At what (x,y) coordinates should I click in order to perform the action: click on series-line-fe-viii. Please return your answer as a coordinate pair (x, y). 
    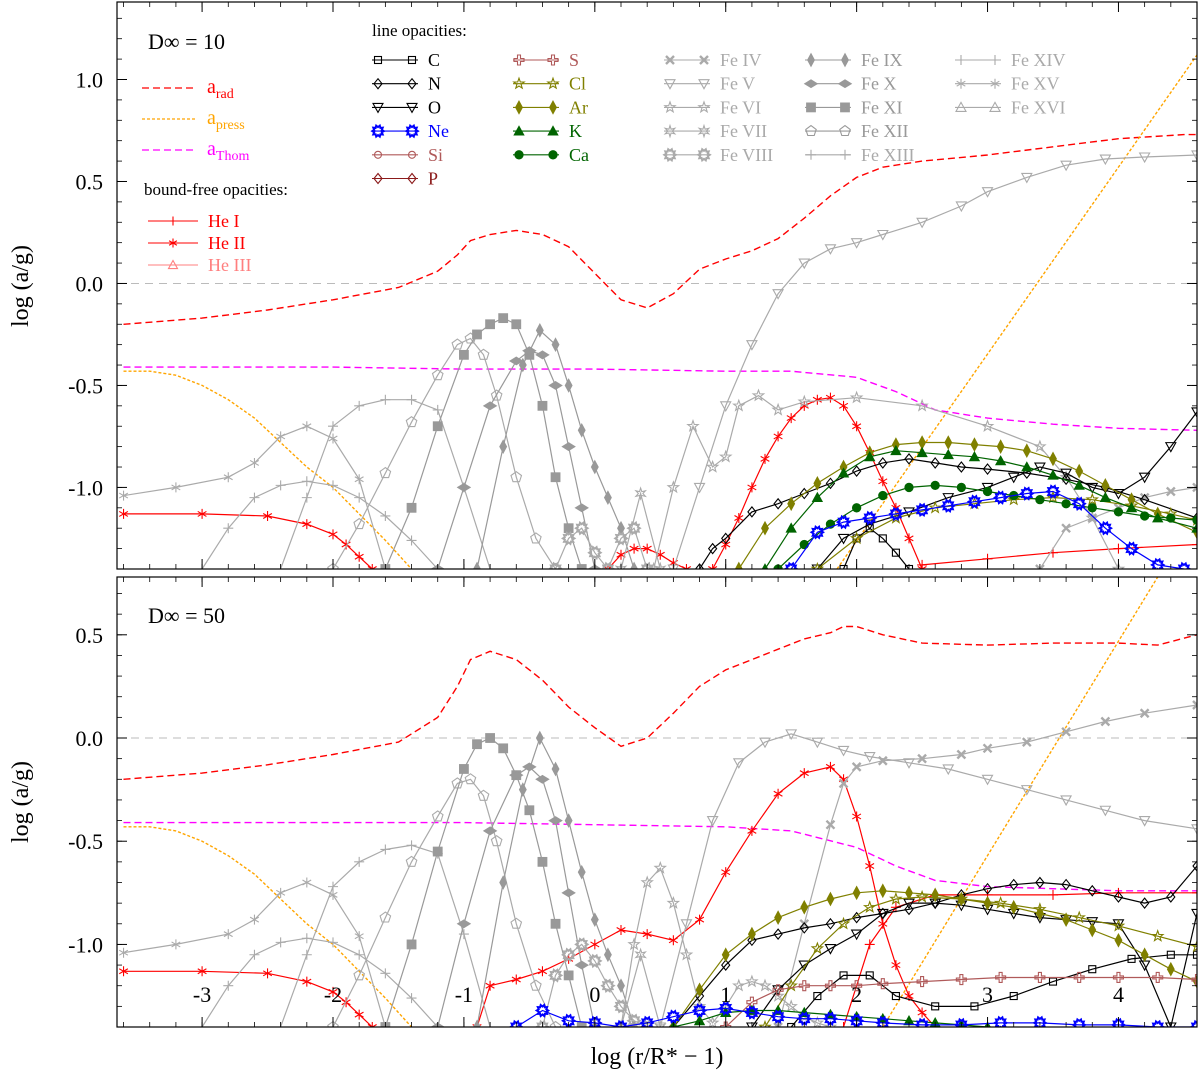
    Looking at the image, I should click on (594, 985).